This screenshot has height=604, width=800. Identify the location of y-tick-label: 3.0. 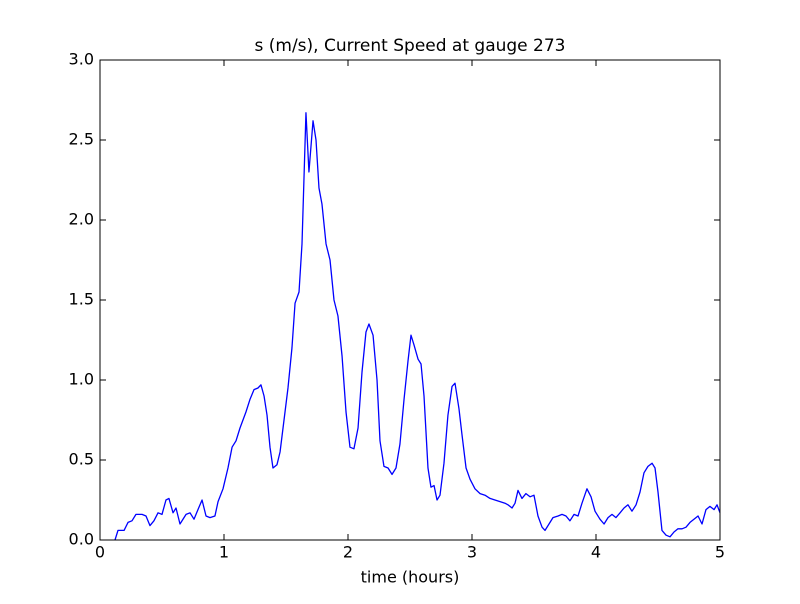
(81, 59).